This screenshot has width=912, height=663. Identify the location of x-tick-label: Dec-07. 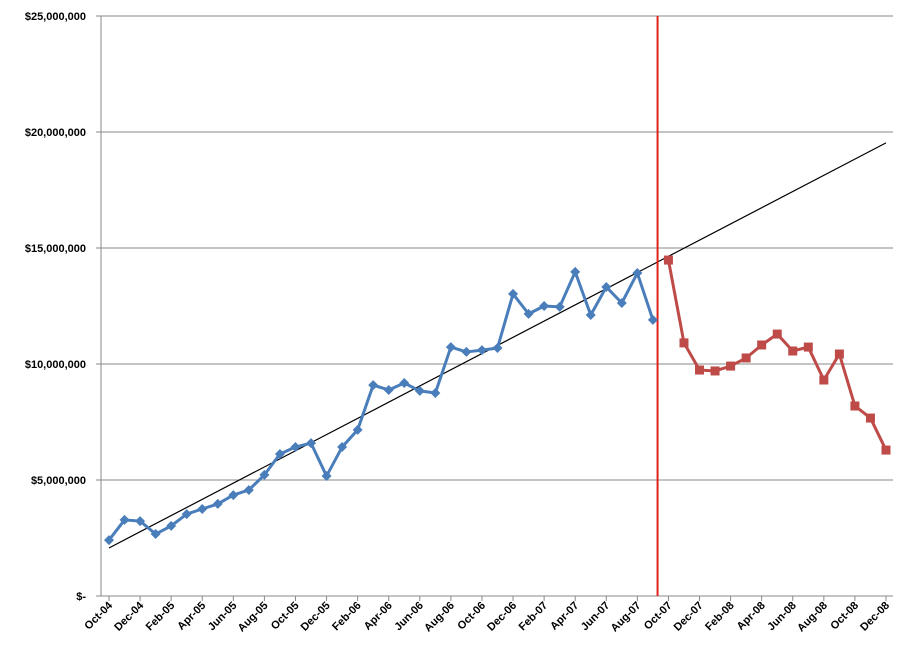
(689, 617).